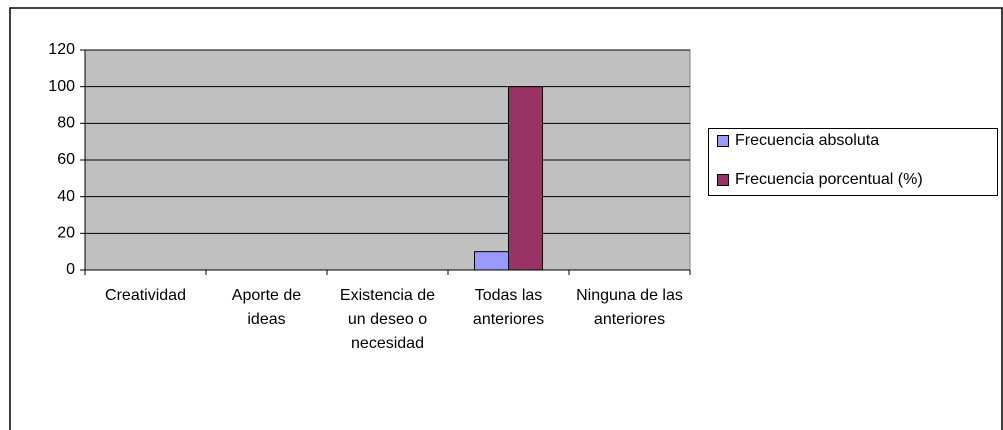 The width and height of the screenshot is (1003, 430). Describe the element at coordinates (66, 196) in the screenshot. I see `y-tick-label: 40` at that location.